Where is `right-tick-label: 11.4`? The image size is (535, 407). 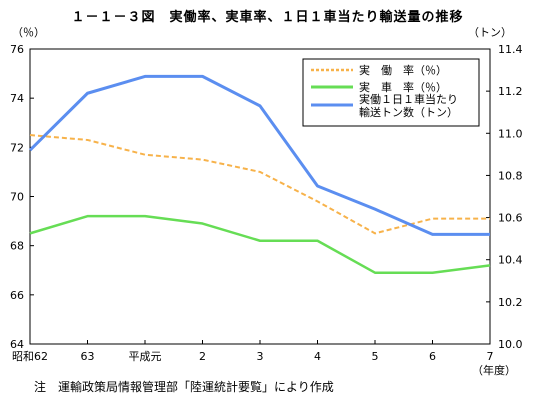
right-tick-label: 11.4 is located at coordinates (510, 49).